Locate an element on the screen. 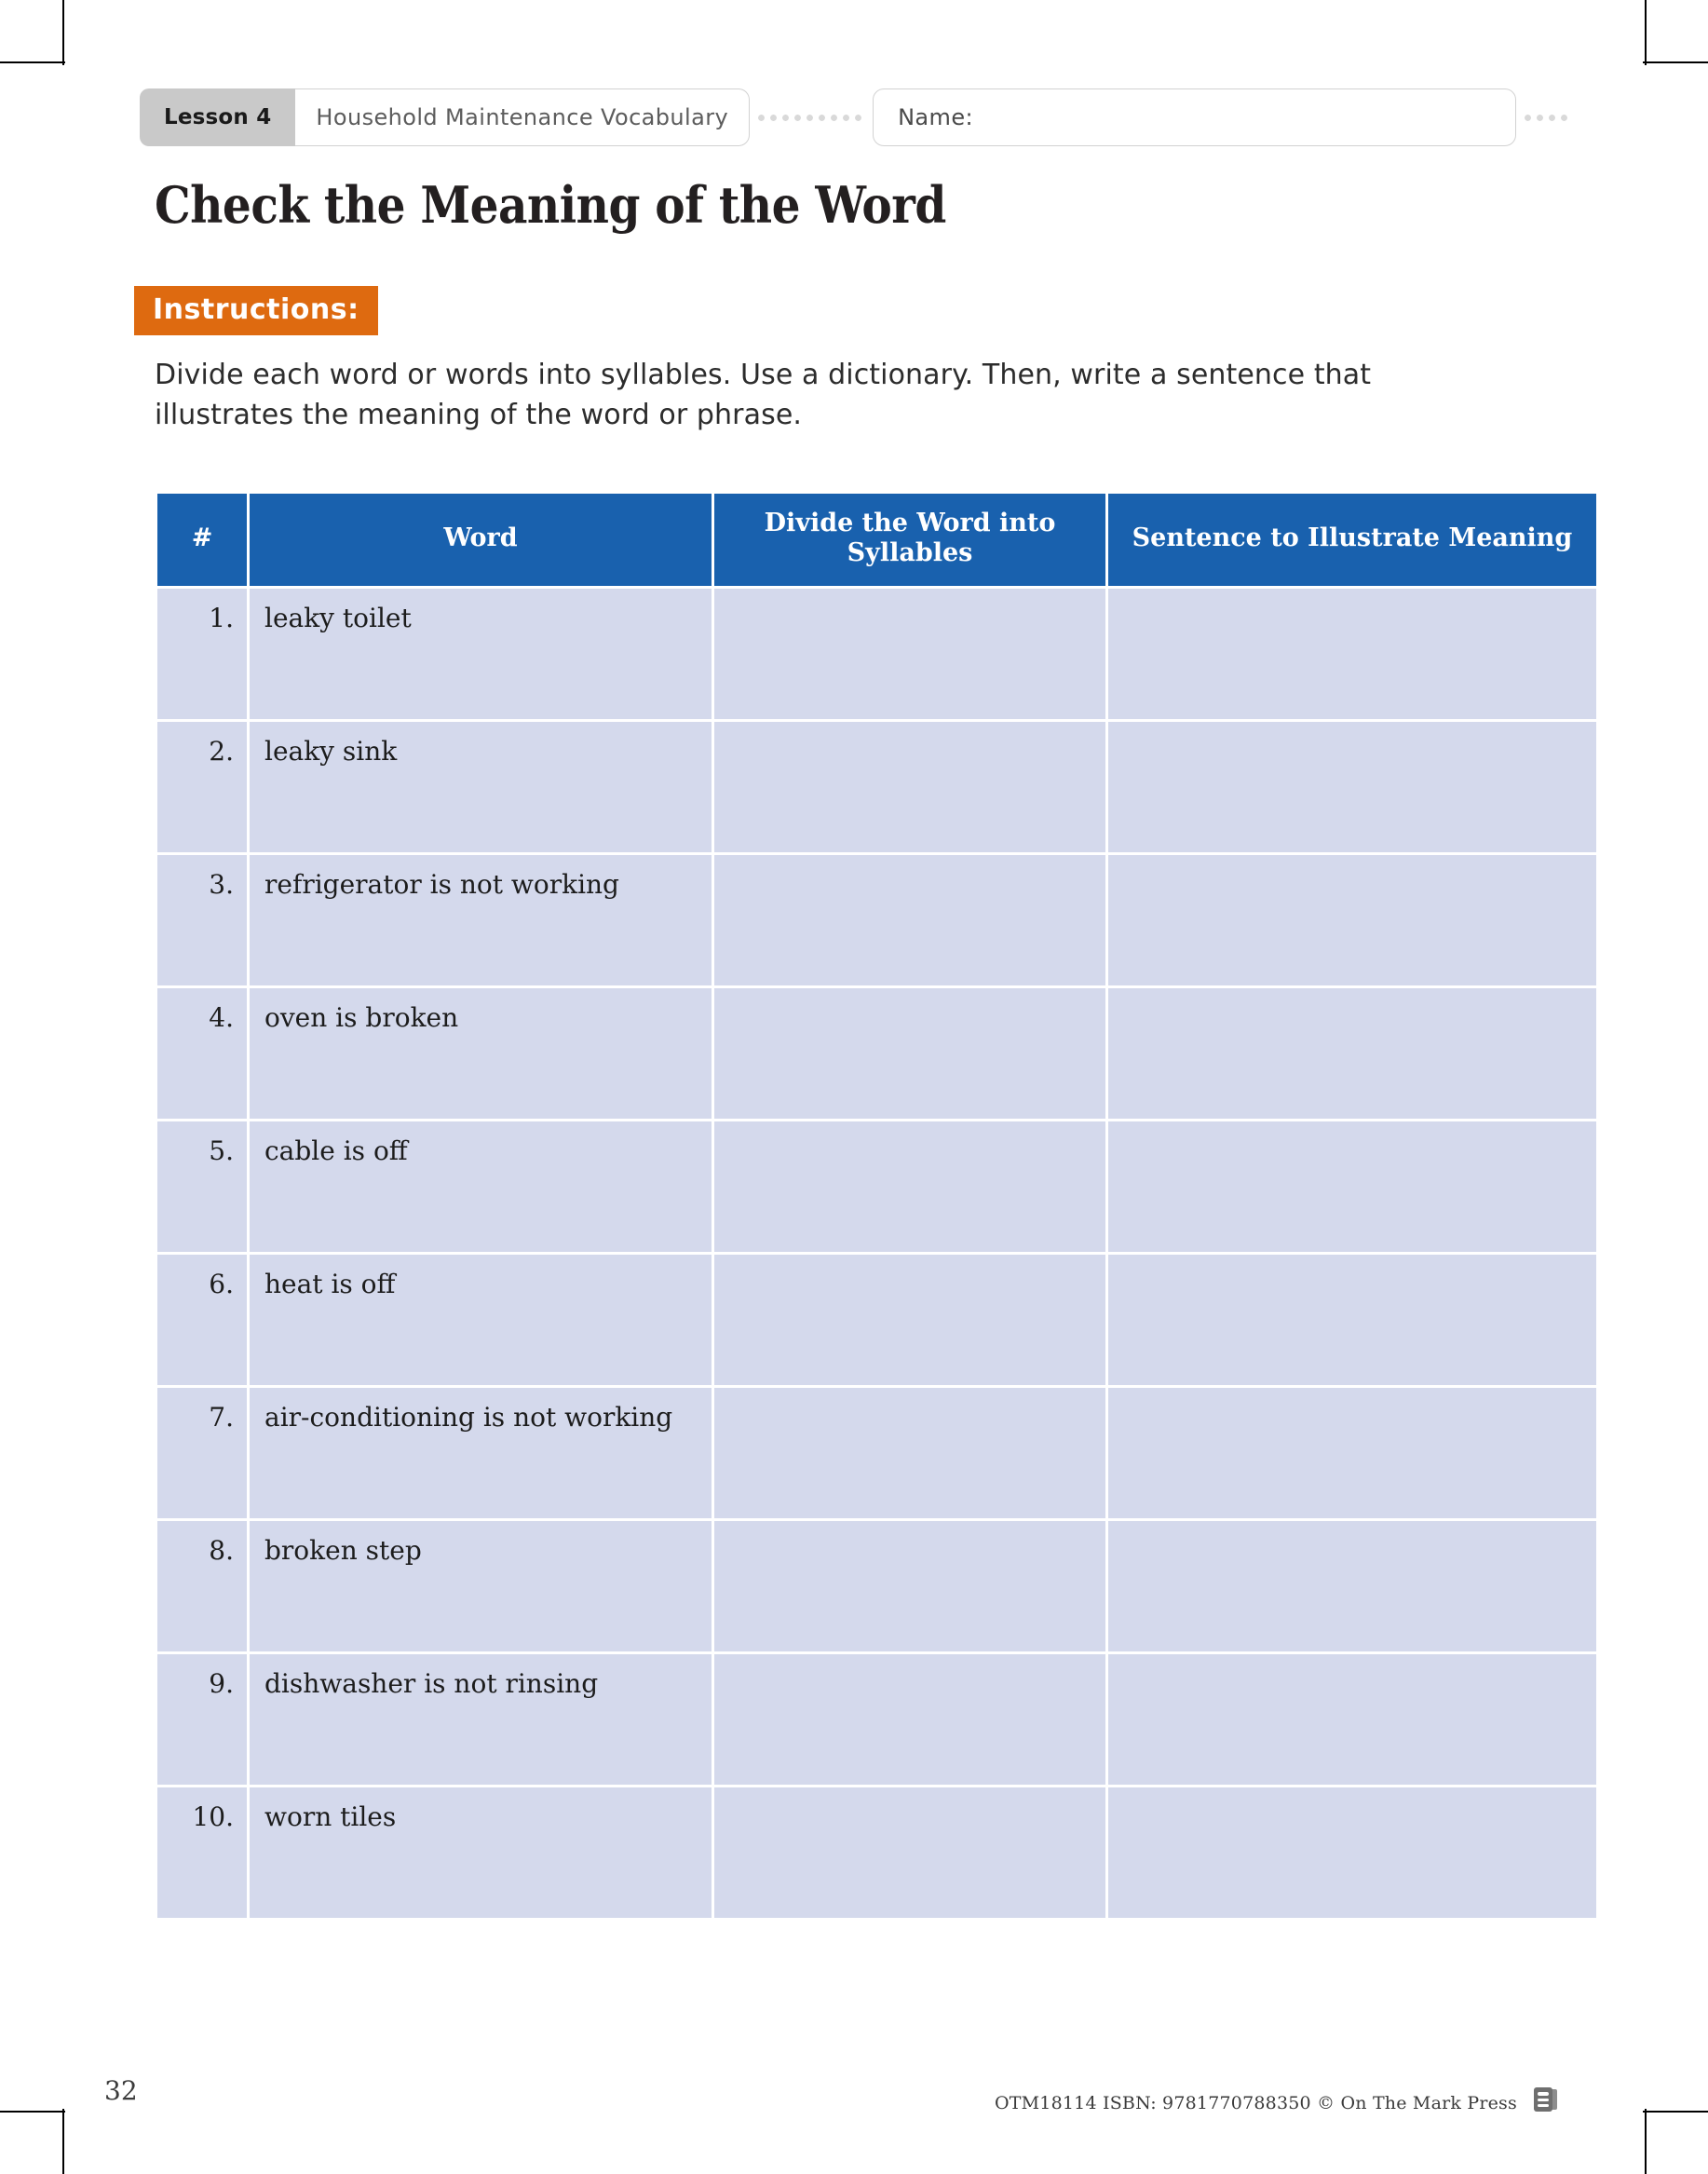 This screenshot has width=1708, height=2174. page-number: 32 is located at coordinates (121, 2090).